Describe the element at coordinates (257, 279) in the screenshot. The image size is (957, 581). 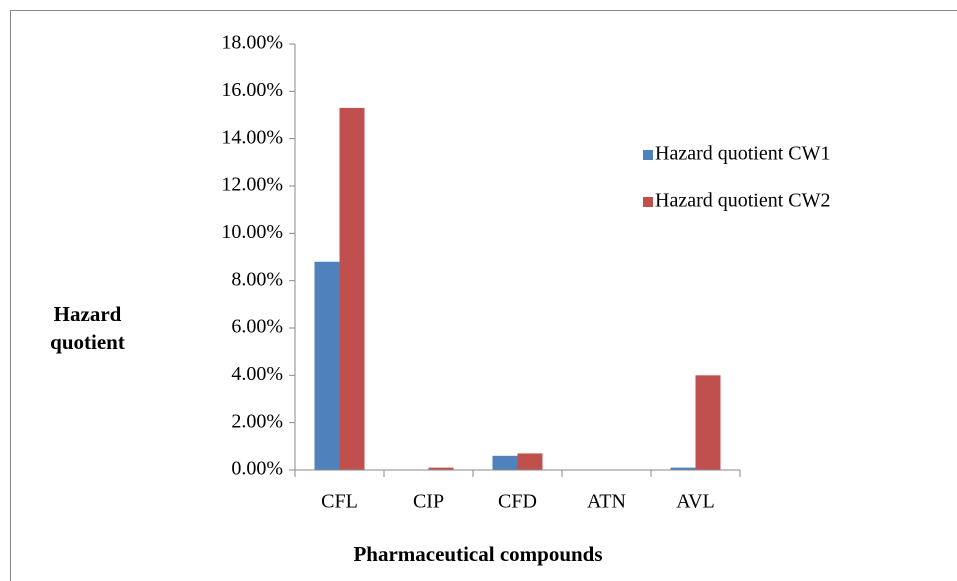
I see `y-tick-label: 8.00%` at that location.